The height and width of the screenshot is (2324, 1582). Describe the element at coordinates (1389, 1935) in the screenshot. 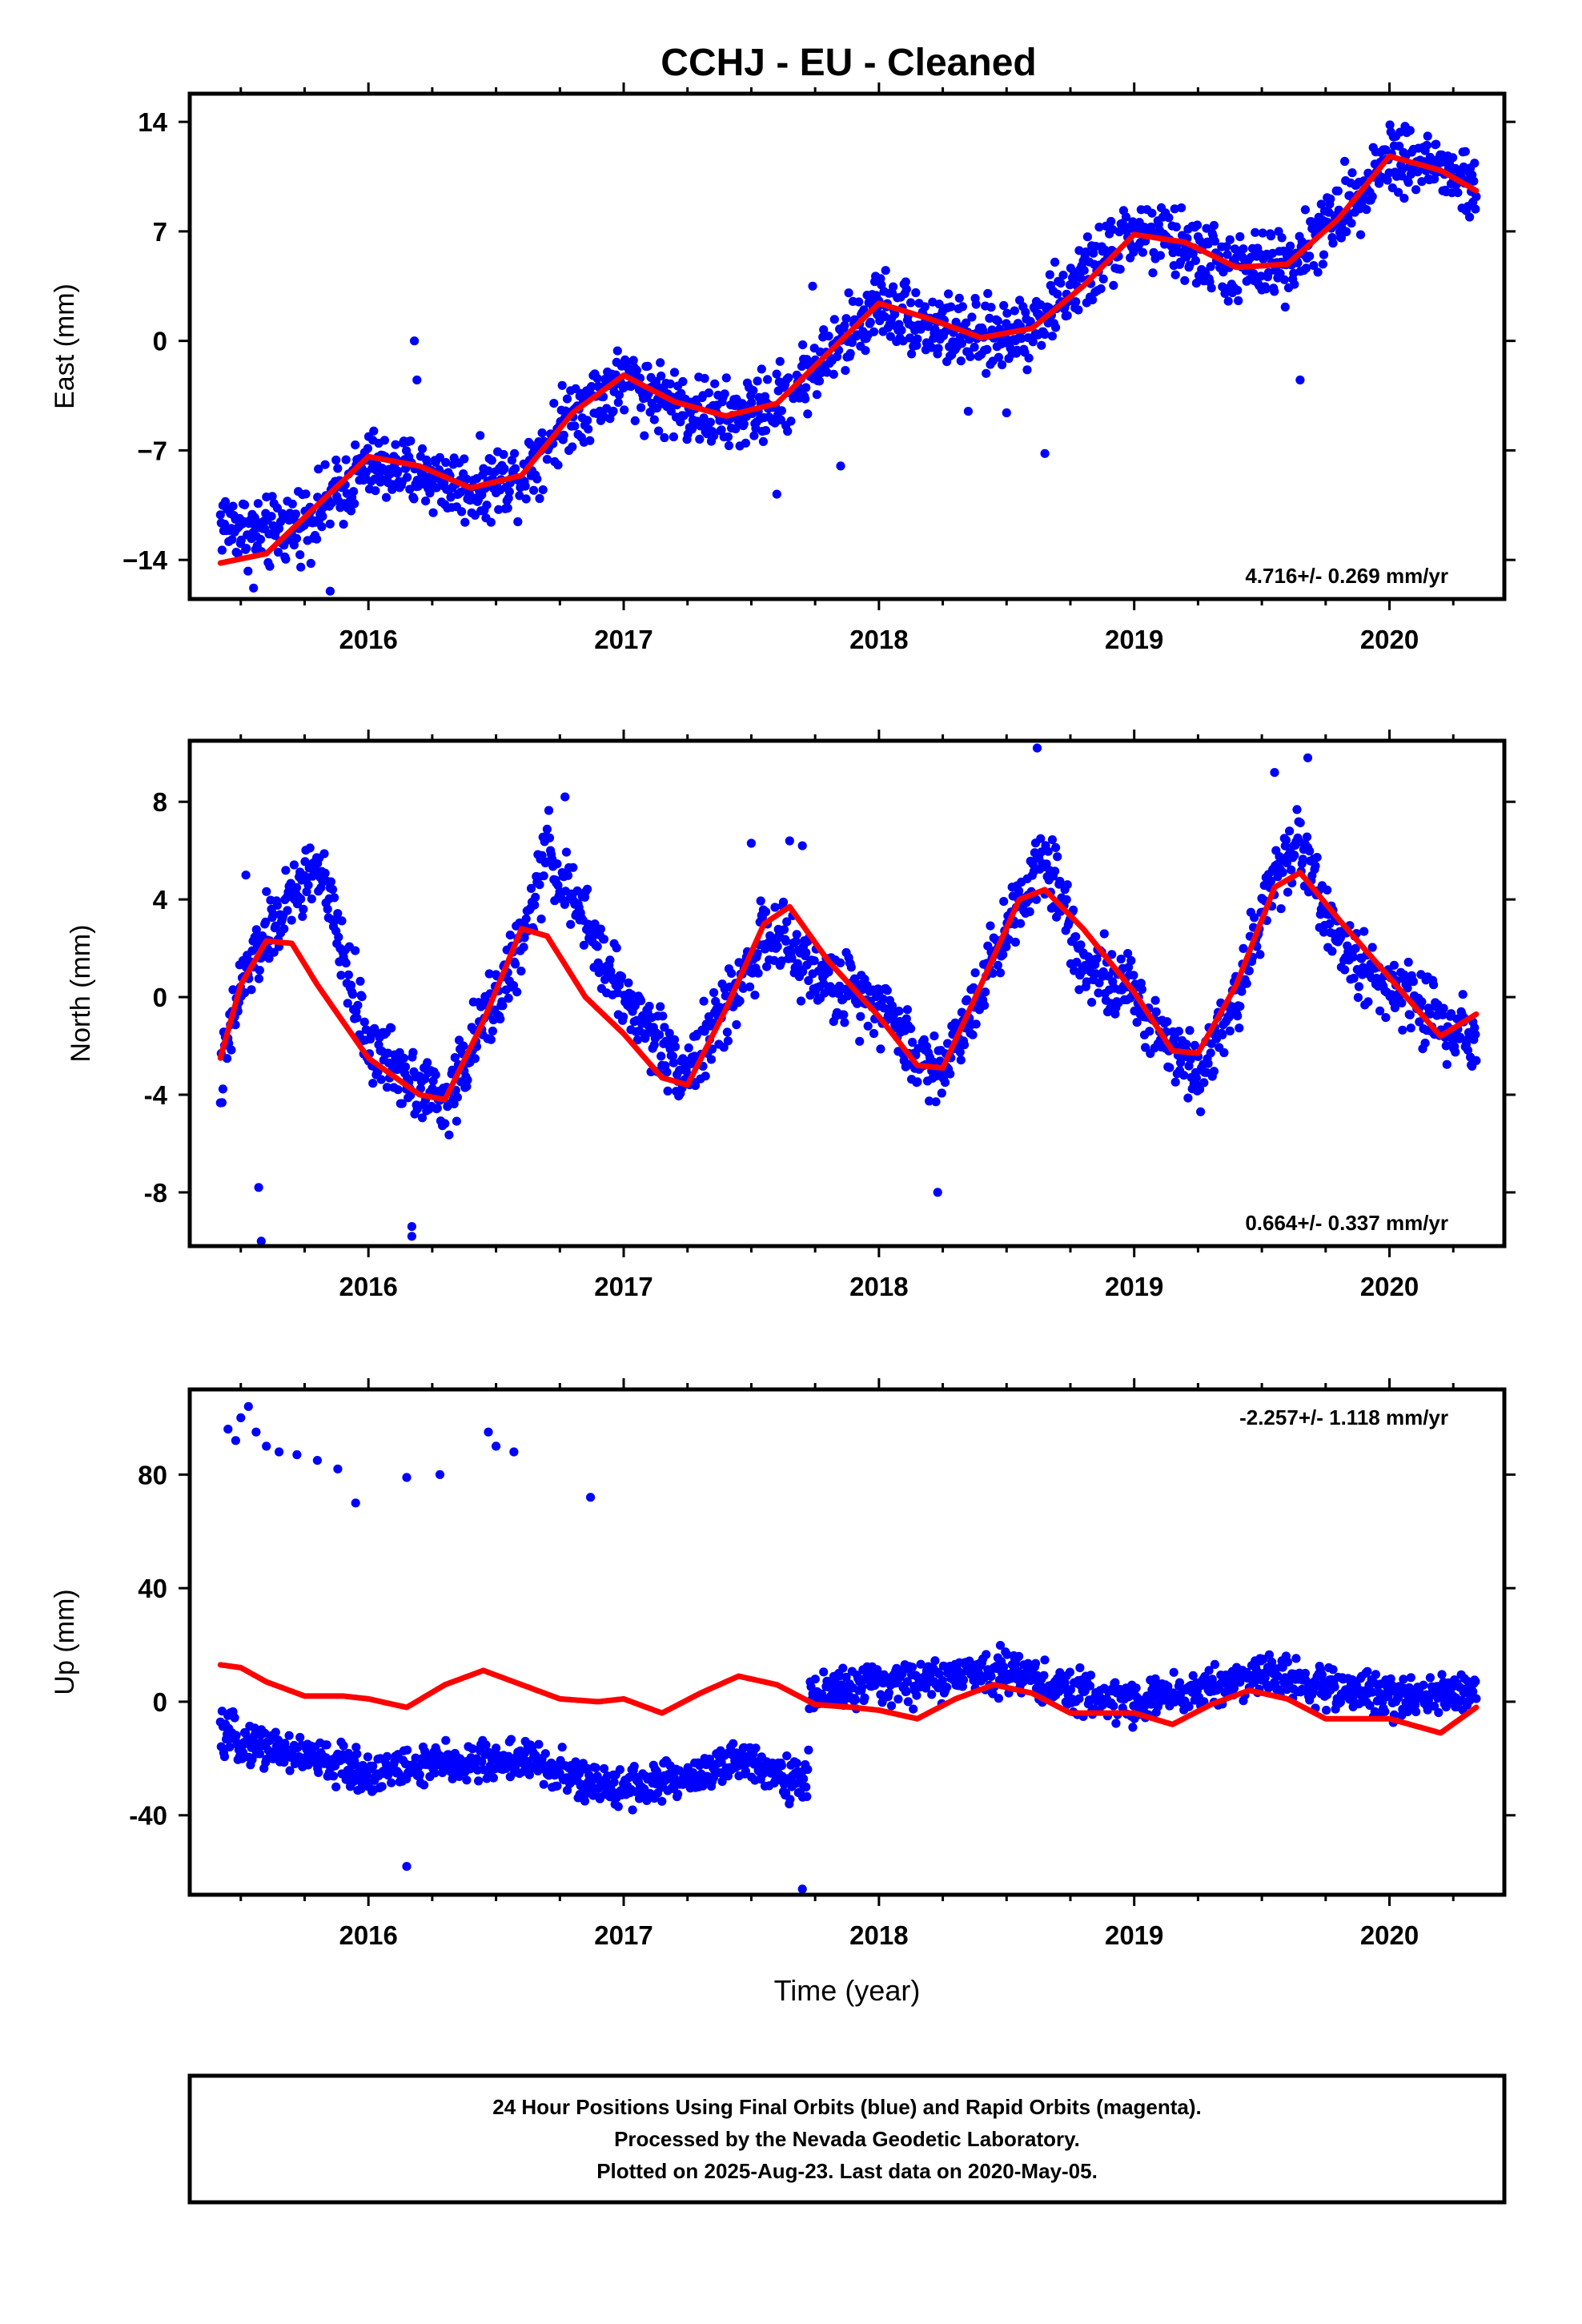

I see `x-tick-label: 2020` at that location.